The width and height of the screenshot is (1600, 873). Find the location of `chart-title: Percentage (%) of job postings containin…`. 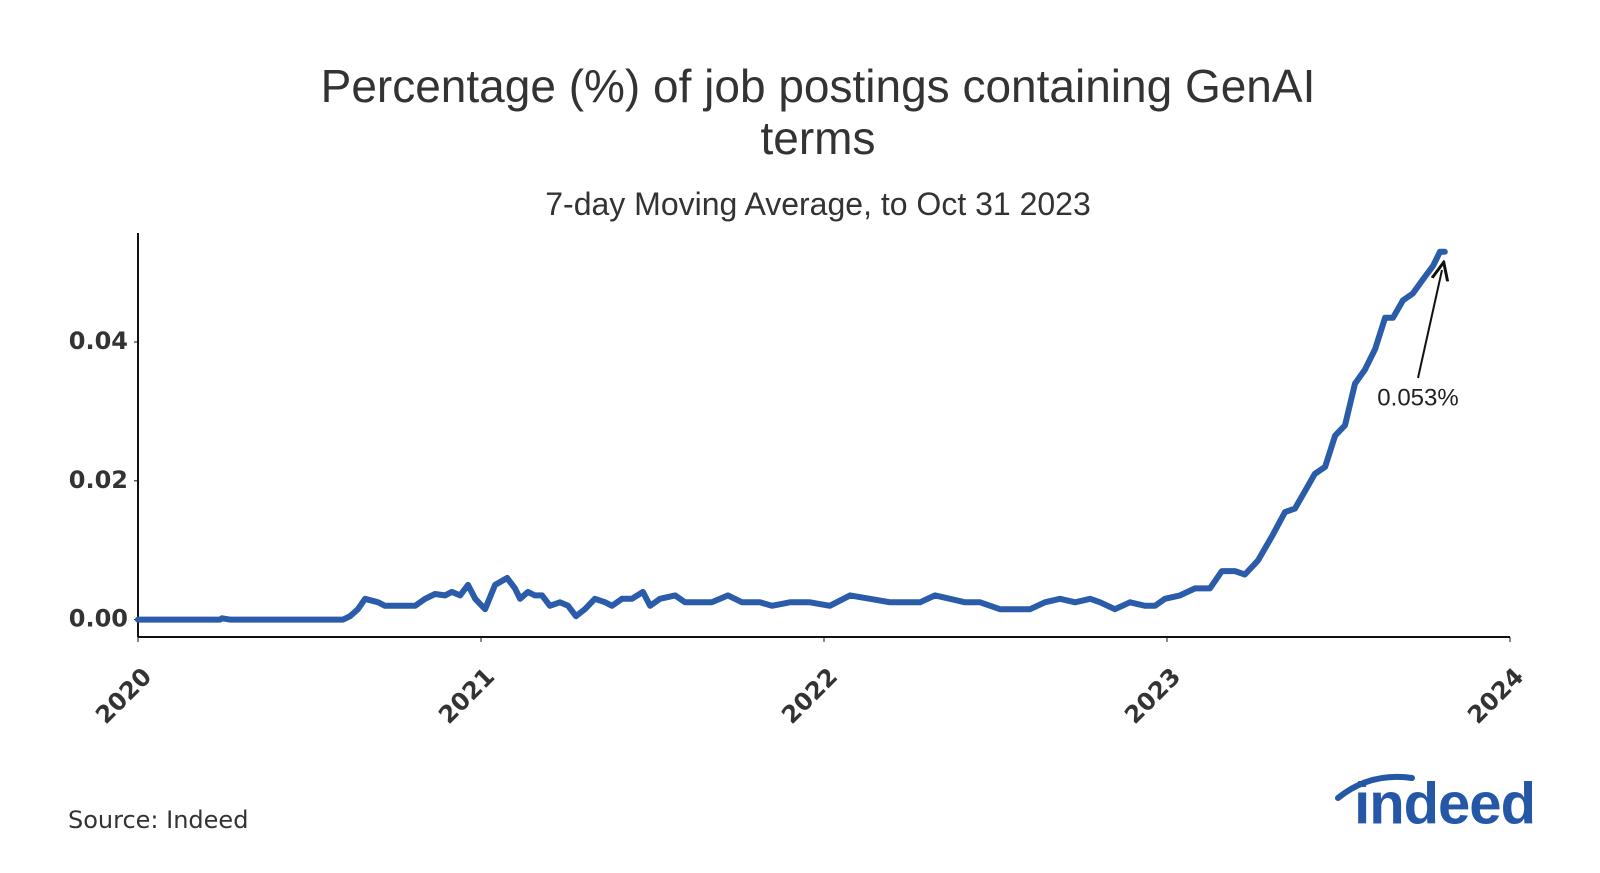

chart-title: Percentage (%) of job postings containin… is located at coordinates (818, 112).